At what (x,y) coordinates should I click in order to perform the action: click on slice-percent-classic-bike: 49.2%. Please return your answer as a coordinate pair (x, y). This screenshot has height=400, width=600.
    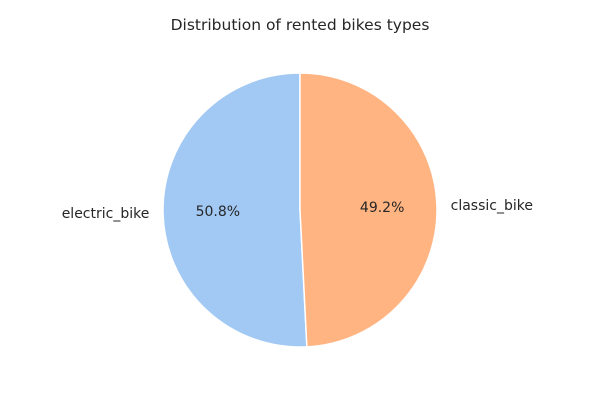
    Looking at the image, I should click on (382, 208).